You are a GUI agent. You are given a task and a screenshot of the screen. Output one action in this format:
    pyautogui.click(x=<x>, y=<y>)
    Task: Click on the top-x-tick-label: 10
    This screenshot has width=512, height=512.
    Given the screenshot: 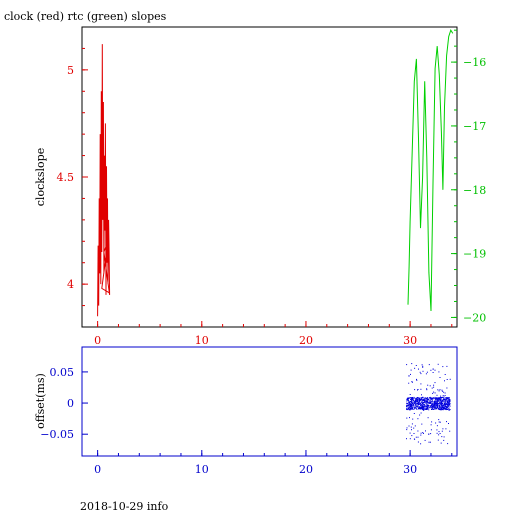 What is the action you would take?
    pyautogui.click(x=202, y=340)
    